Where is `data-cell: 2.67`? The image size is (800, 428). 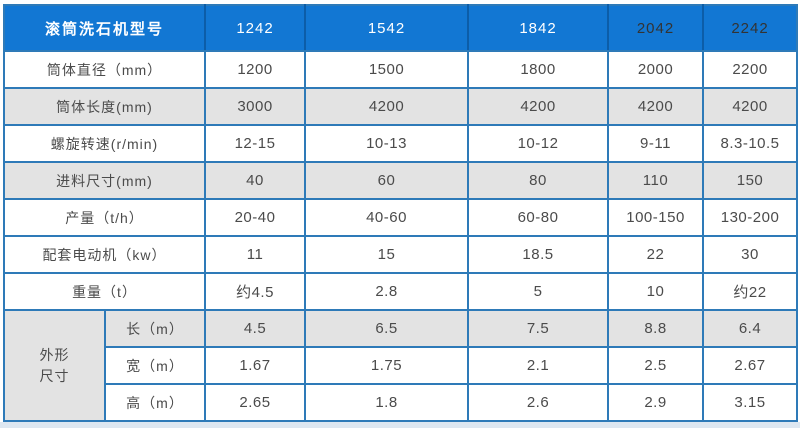 data-cell: 2.67 is located at coordinates (750, 365).